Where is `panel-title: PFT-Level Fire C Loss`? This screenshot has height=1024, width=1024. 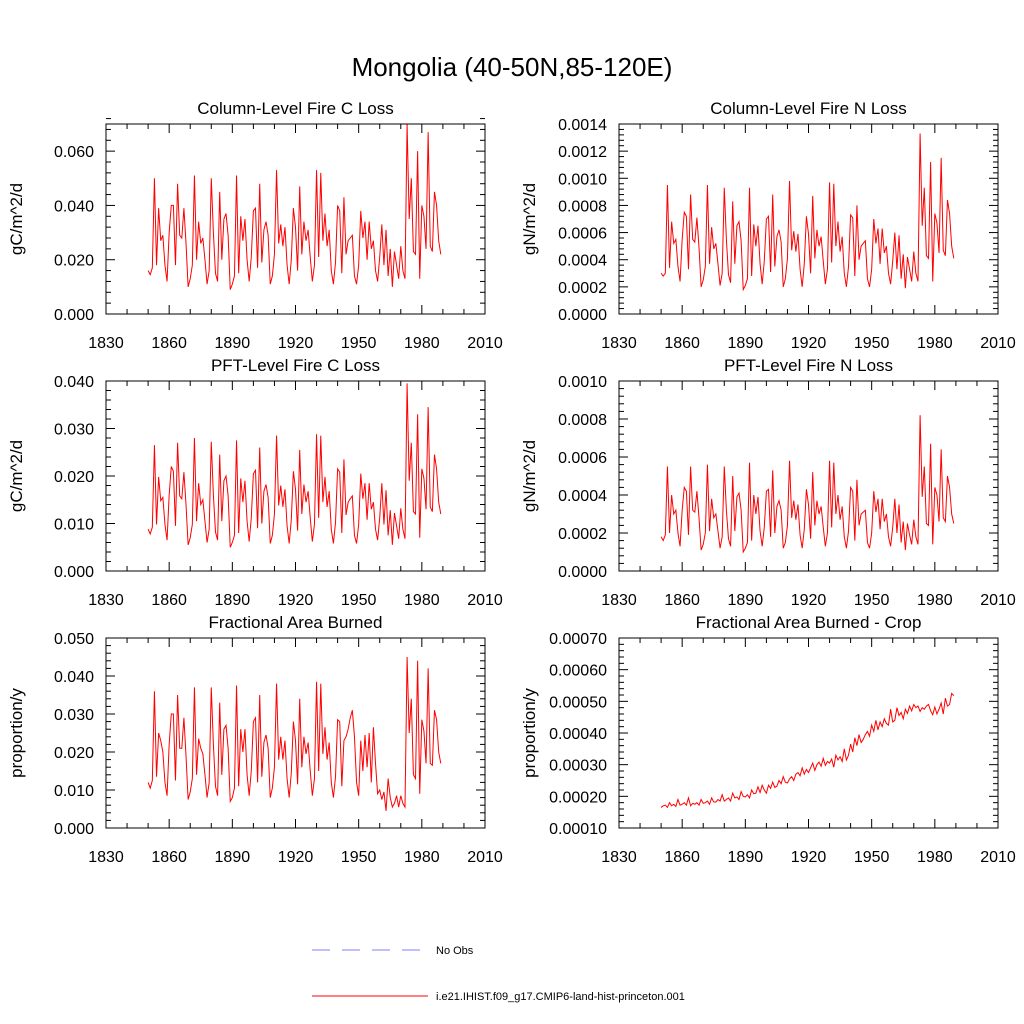 panel-title: PFT-Level Fire C Loss is located at coordinates (295, 365).